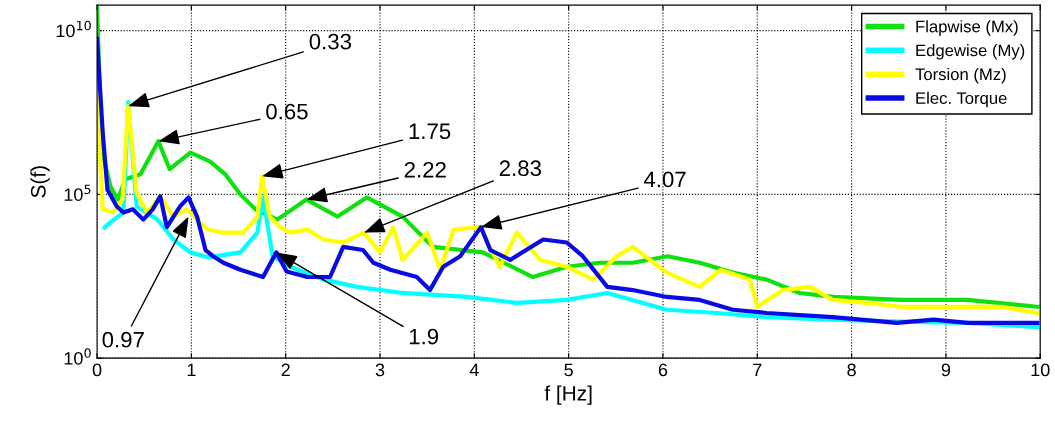 This screenshot has height=431, width=1055. Describe the element at coordinates (40, 182) in the screenshot. I see `y-axis-title: S(f)` at that location.